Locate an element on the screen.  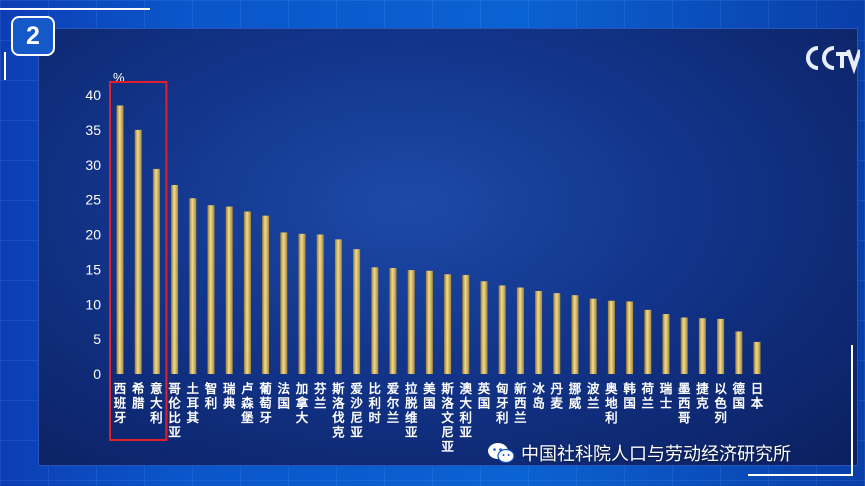
x-tick-label: 卢森堡 is located at coordinates (247, 403).